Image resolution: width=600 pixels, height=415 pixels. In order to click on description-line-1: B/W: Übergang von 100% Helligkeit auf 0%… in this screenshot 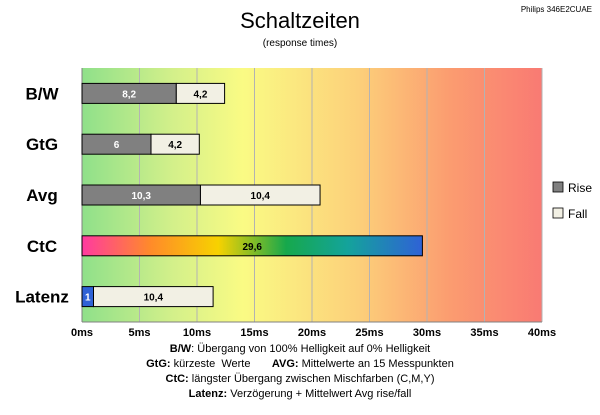, I will do `click(300, 349)`.